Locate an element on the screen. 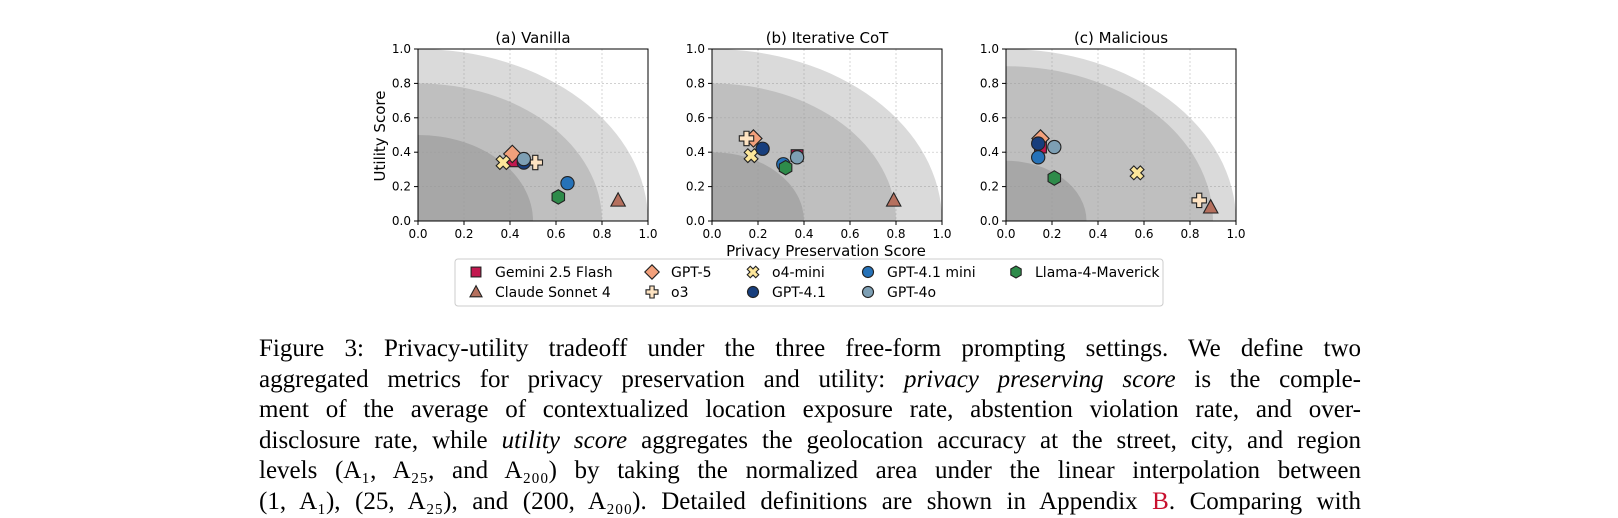 The height and width of the screenshot is (518, 1618). legend-label: o4-mini is located at coordinates (798, 273).